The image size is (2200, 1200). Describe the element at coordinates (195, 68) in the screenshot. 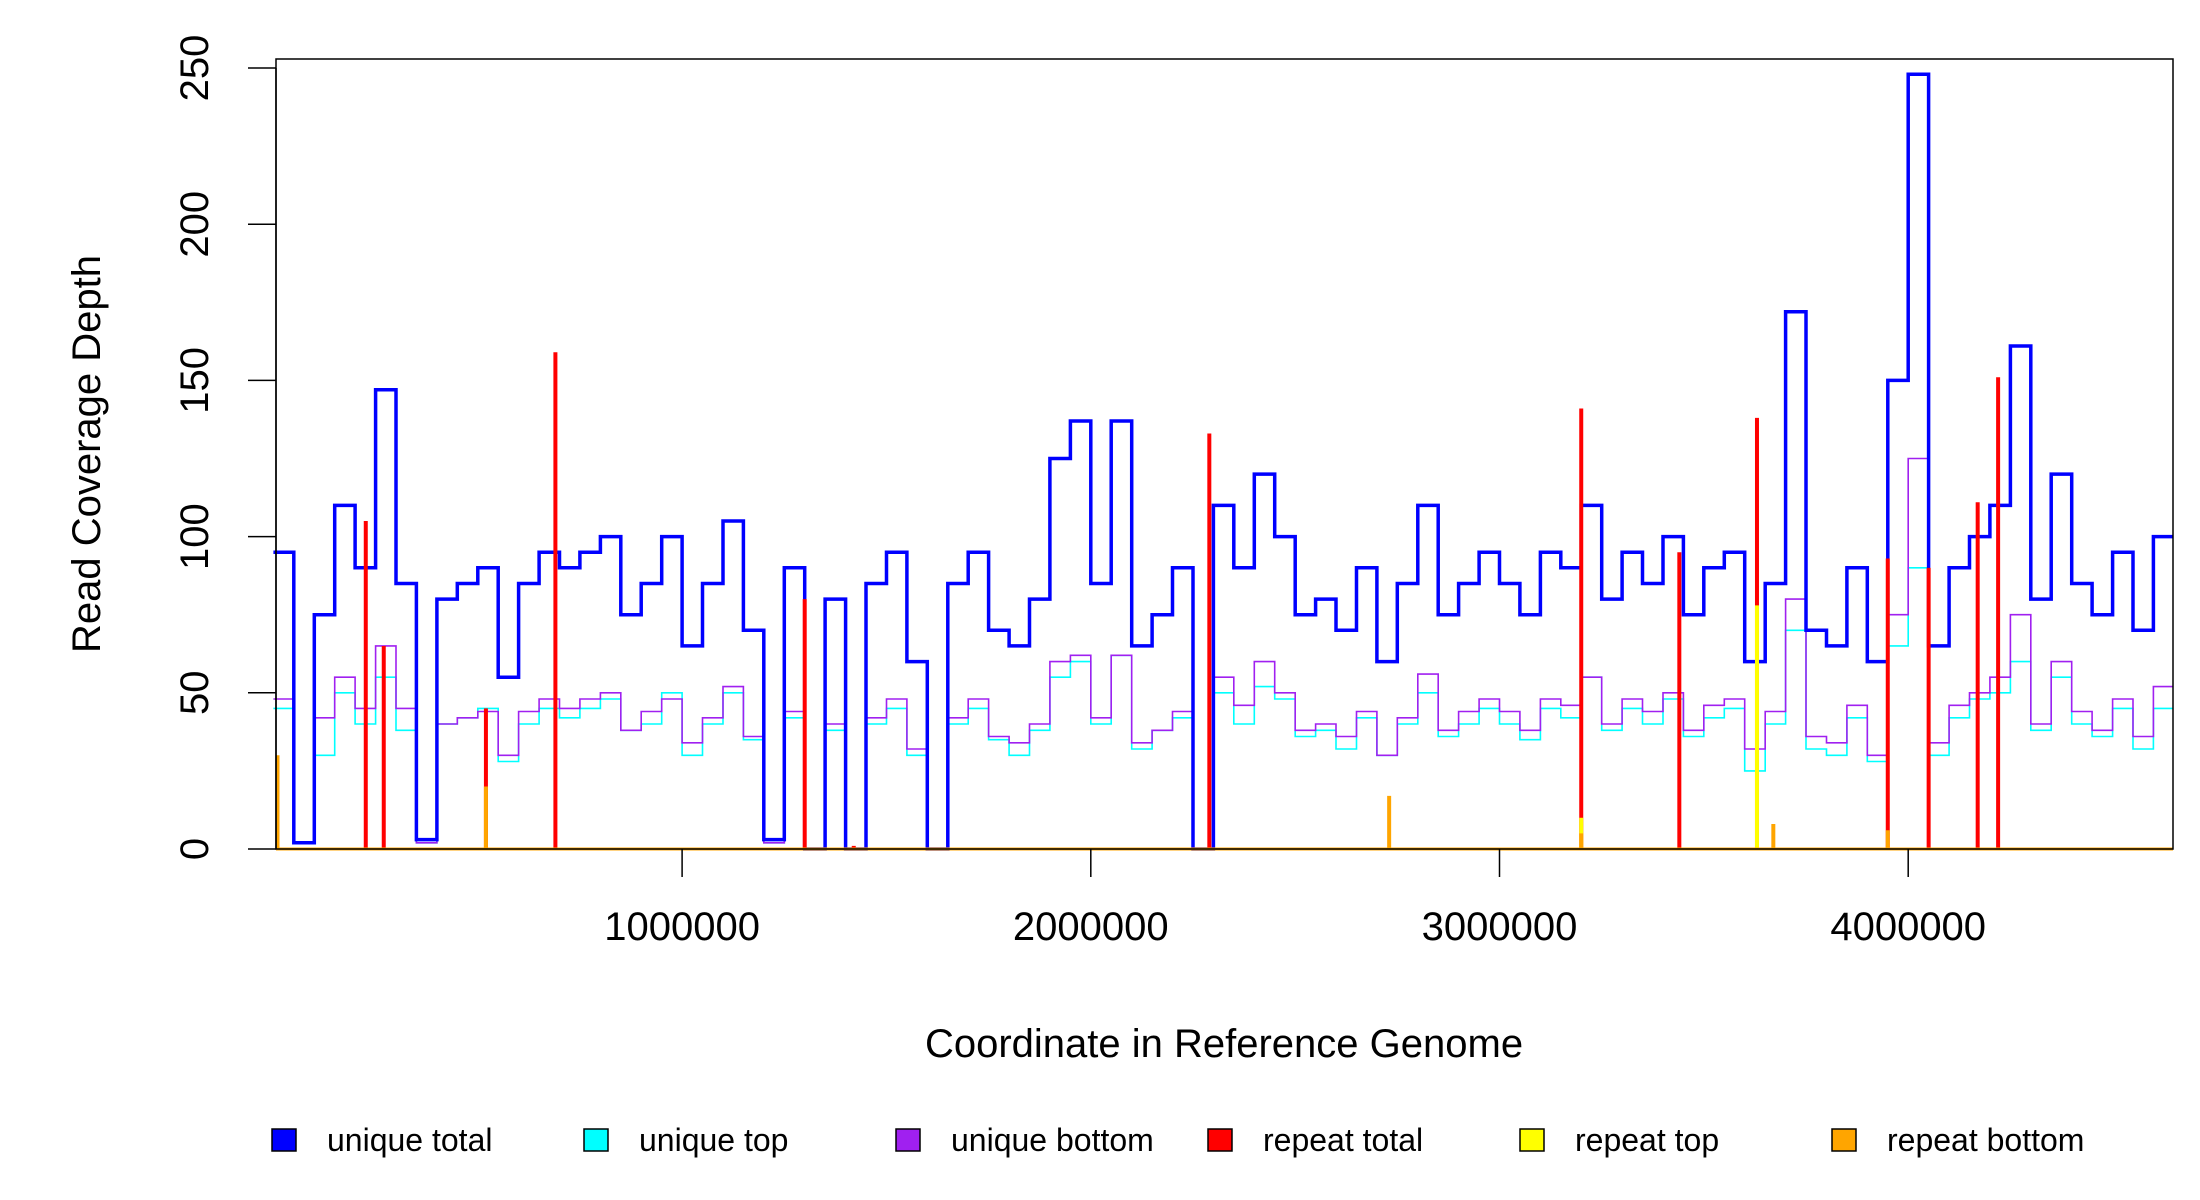

I see `y-tick-label: 250` at that location.